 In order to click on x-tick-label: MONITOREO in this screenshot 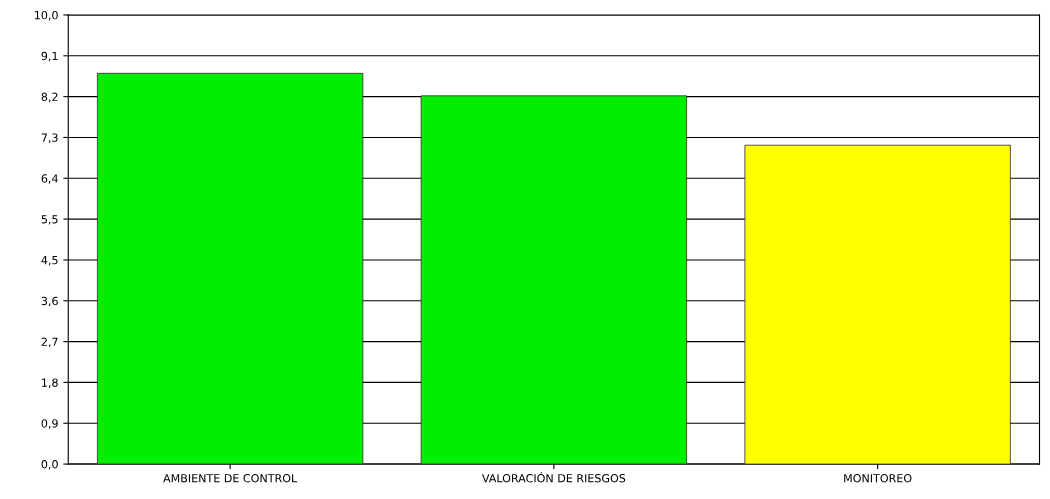, I will do `click(878, 478)`.